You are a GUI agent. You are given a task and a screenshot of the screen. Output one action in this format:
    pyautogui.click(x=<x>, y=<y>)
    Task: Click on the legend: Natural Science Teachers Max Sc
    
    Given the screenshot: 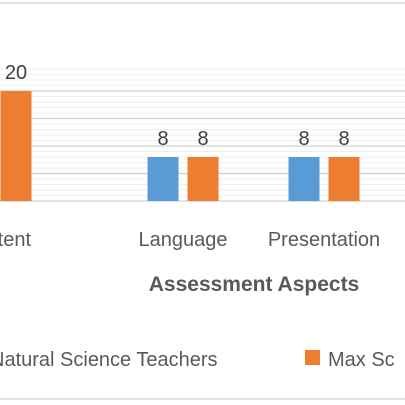 What is the action you would take?
    pyautogui.click(x=197, y=360)
    